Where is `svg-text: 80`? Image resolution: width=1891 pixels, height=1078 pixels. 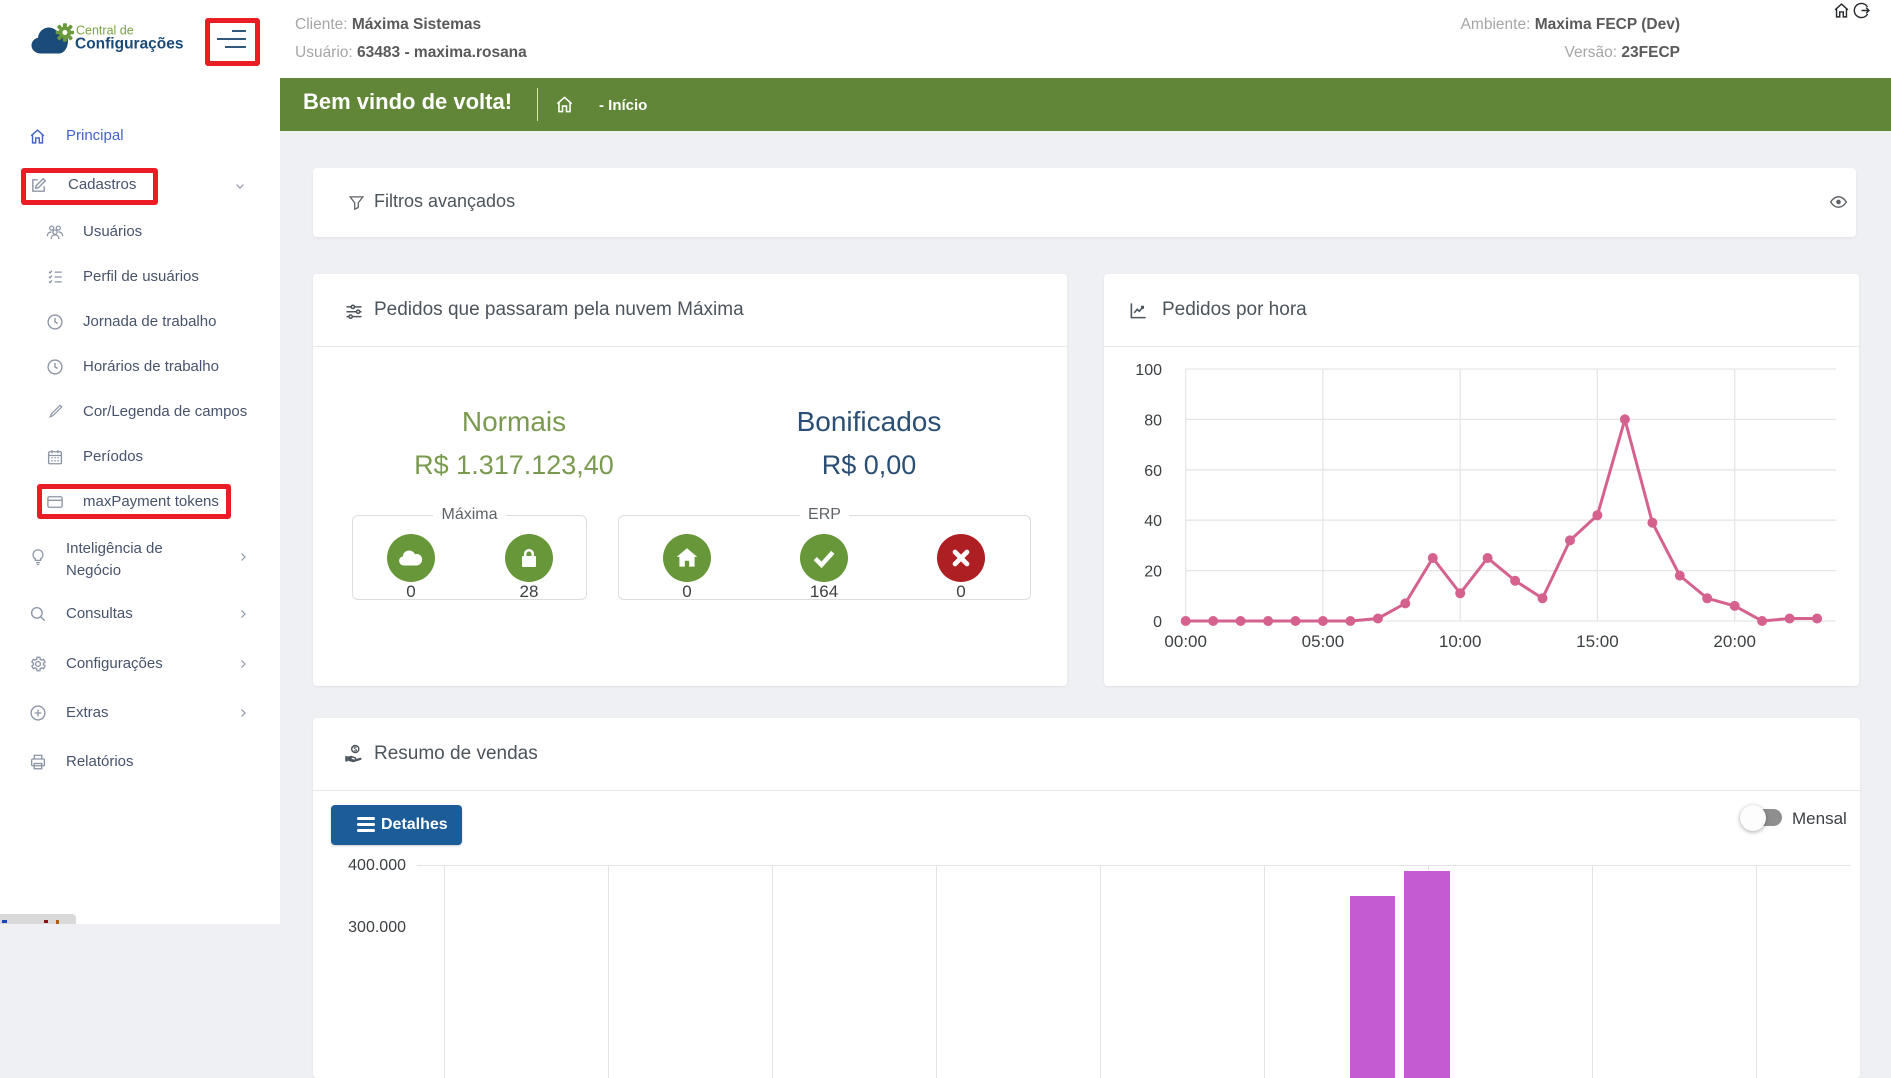 svg-text: 80 is located at coordinates (1153, 420).